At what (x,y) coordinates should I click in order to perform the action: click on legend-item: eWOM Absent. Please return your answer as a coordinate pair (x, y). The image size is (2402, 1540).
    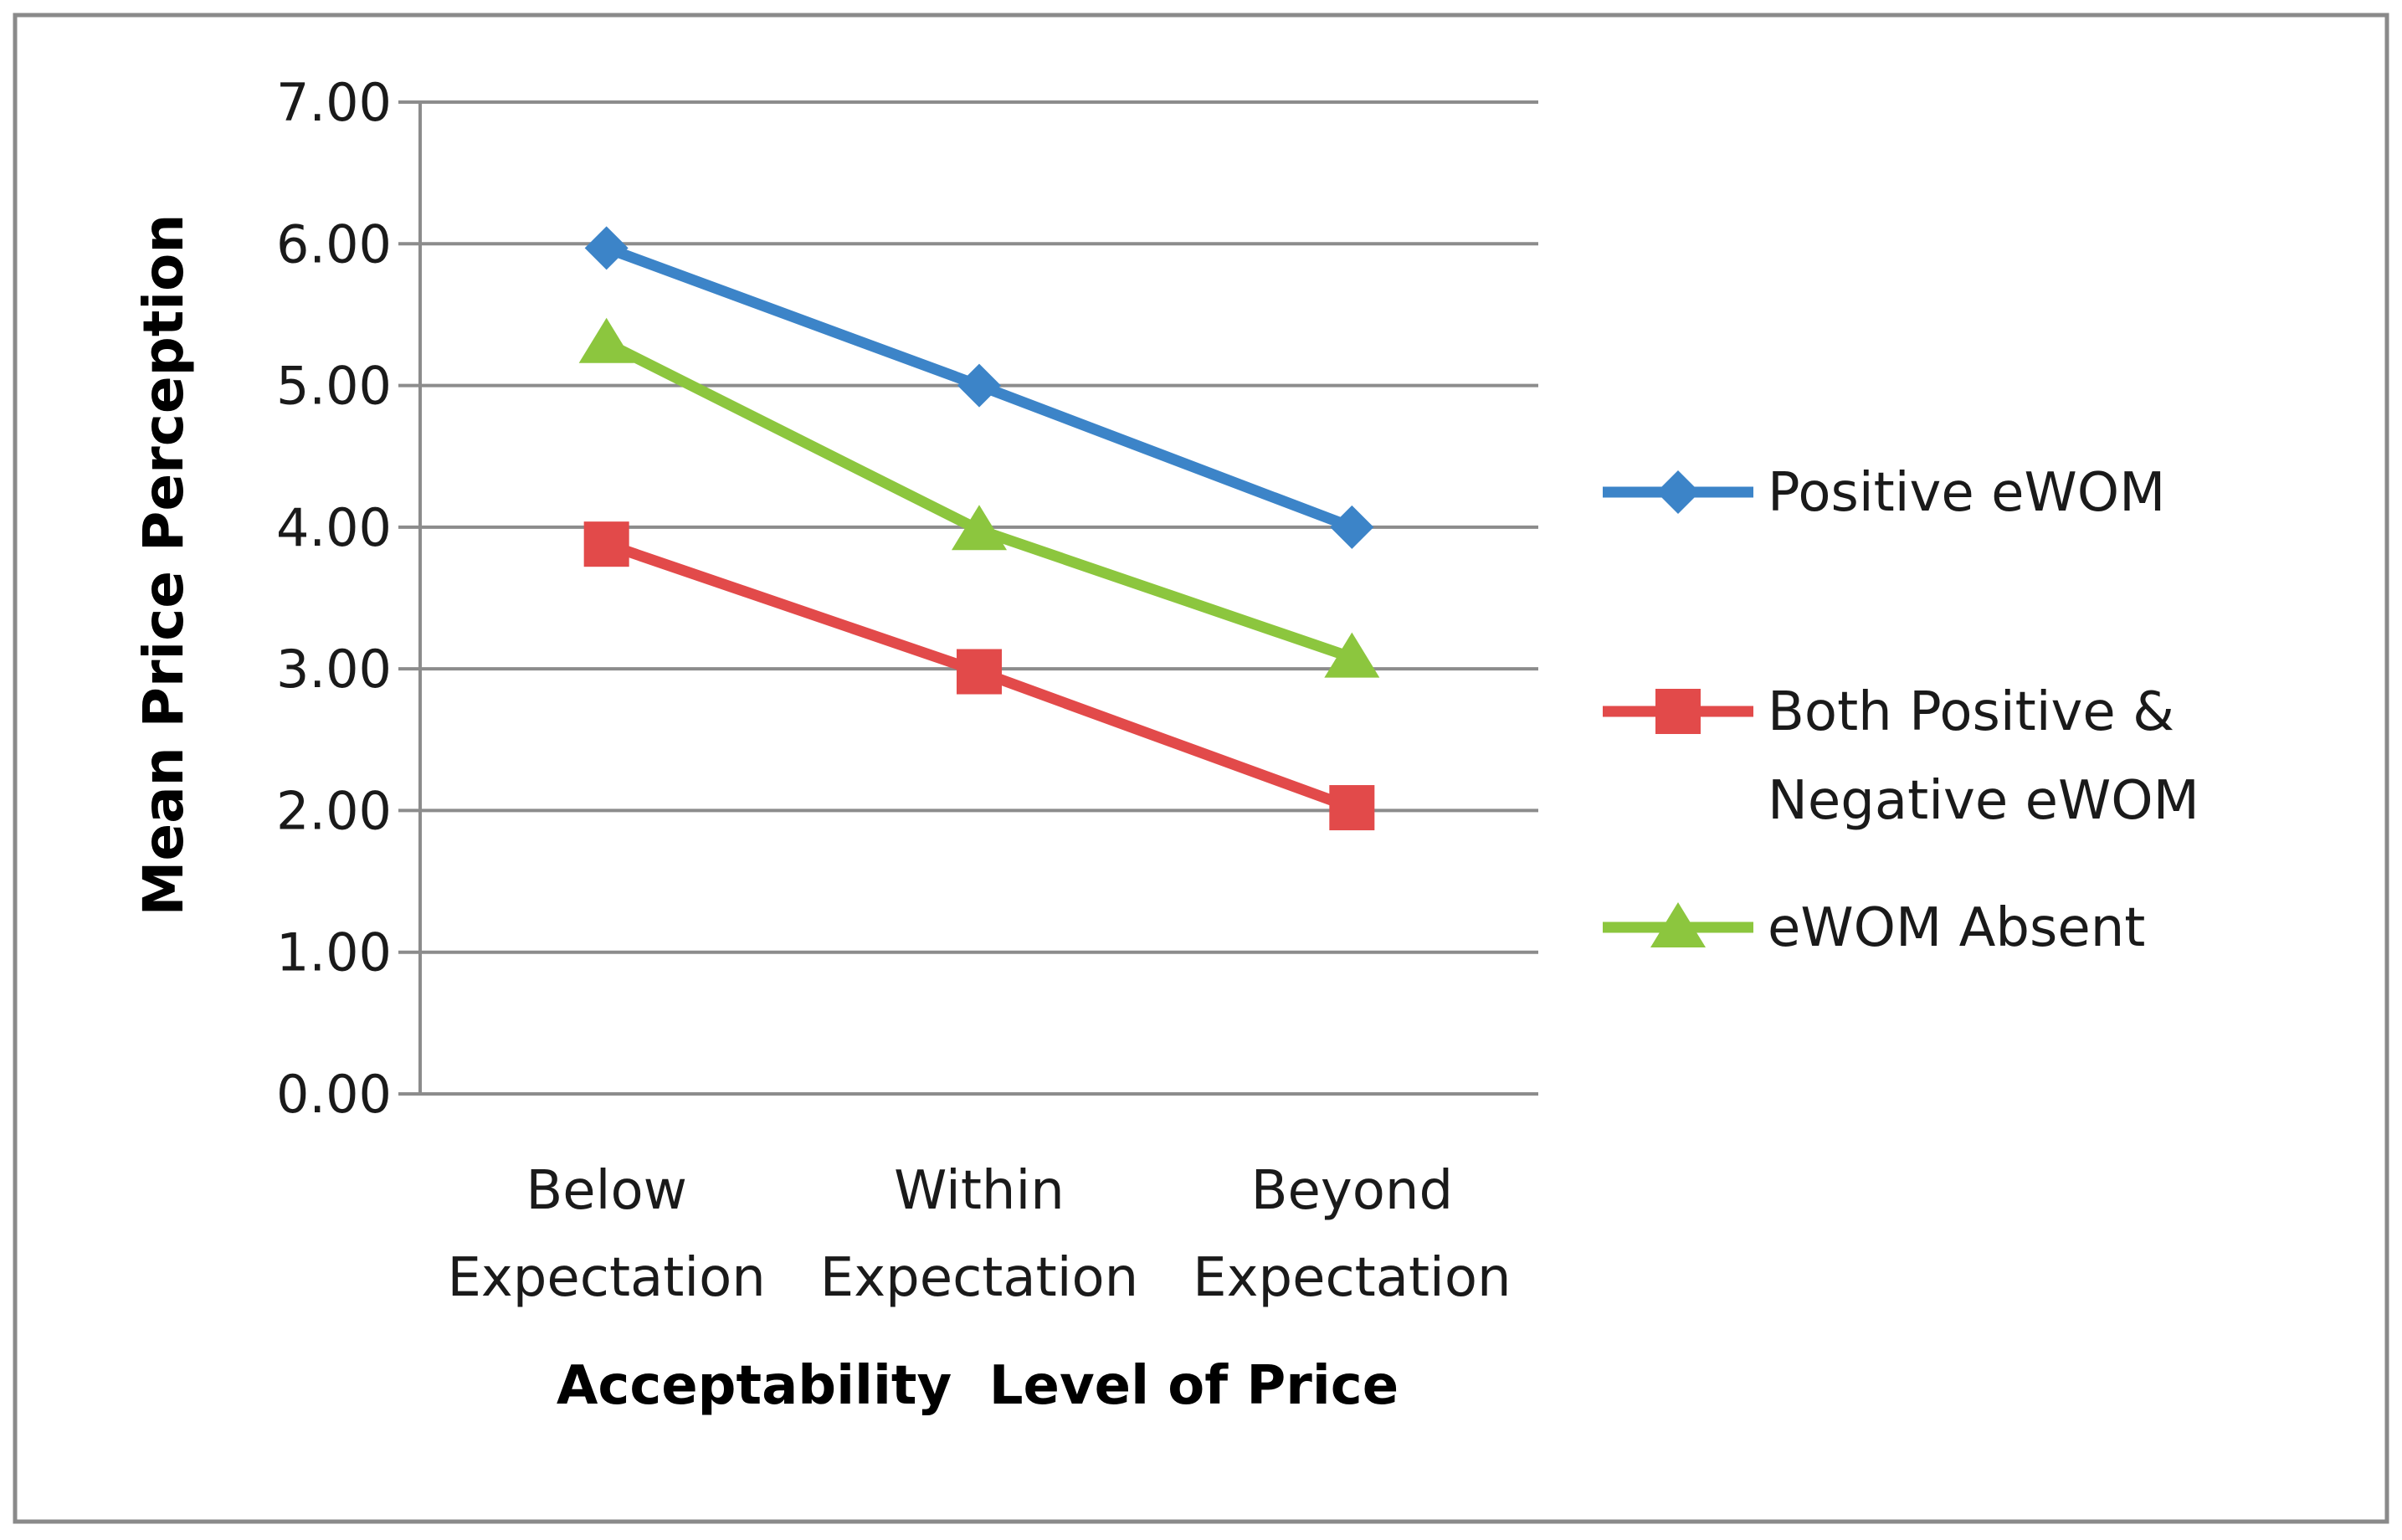
    Looking at the image, I should click on (1874, 928).